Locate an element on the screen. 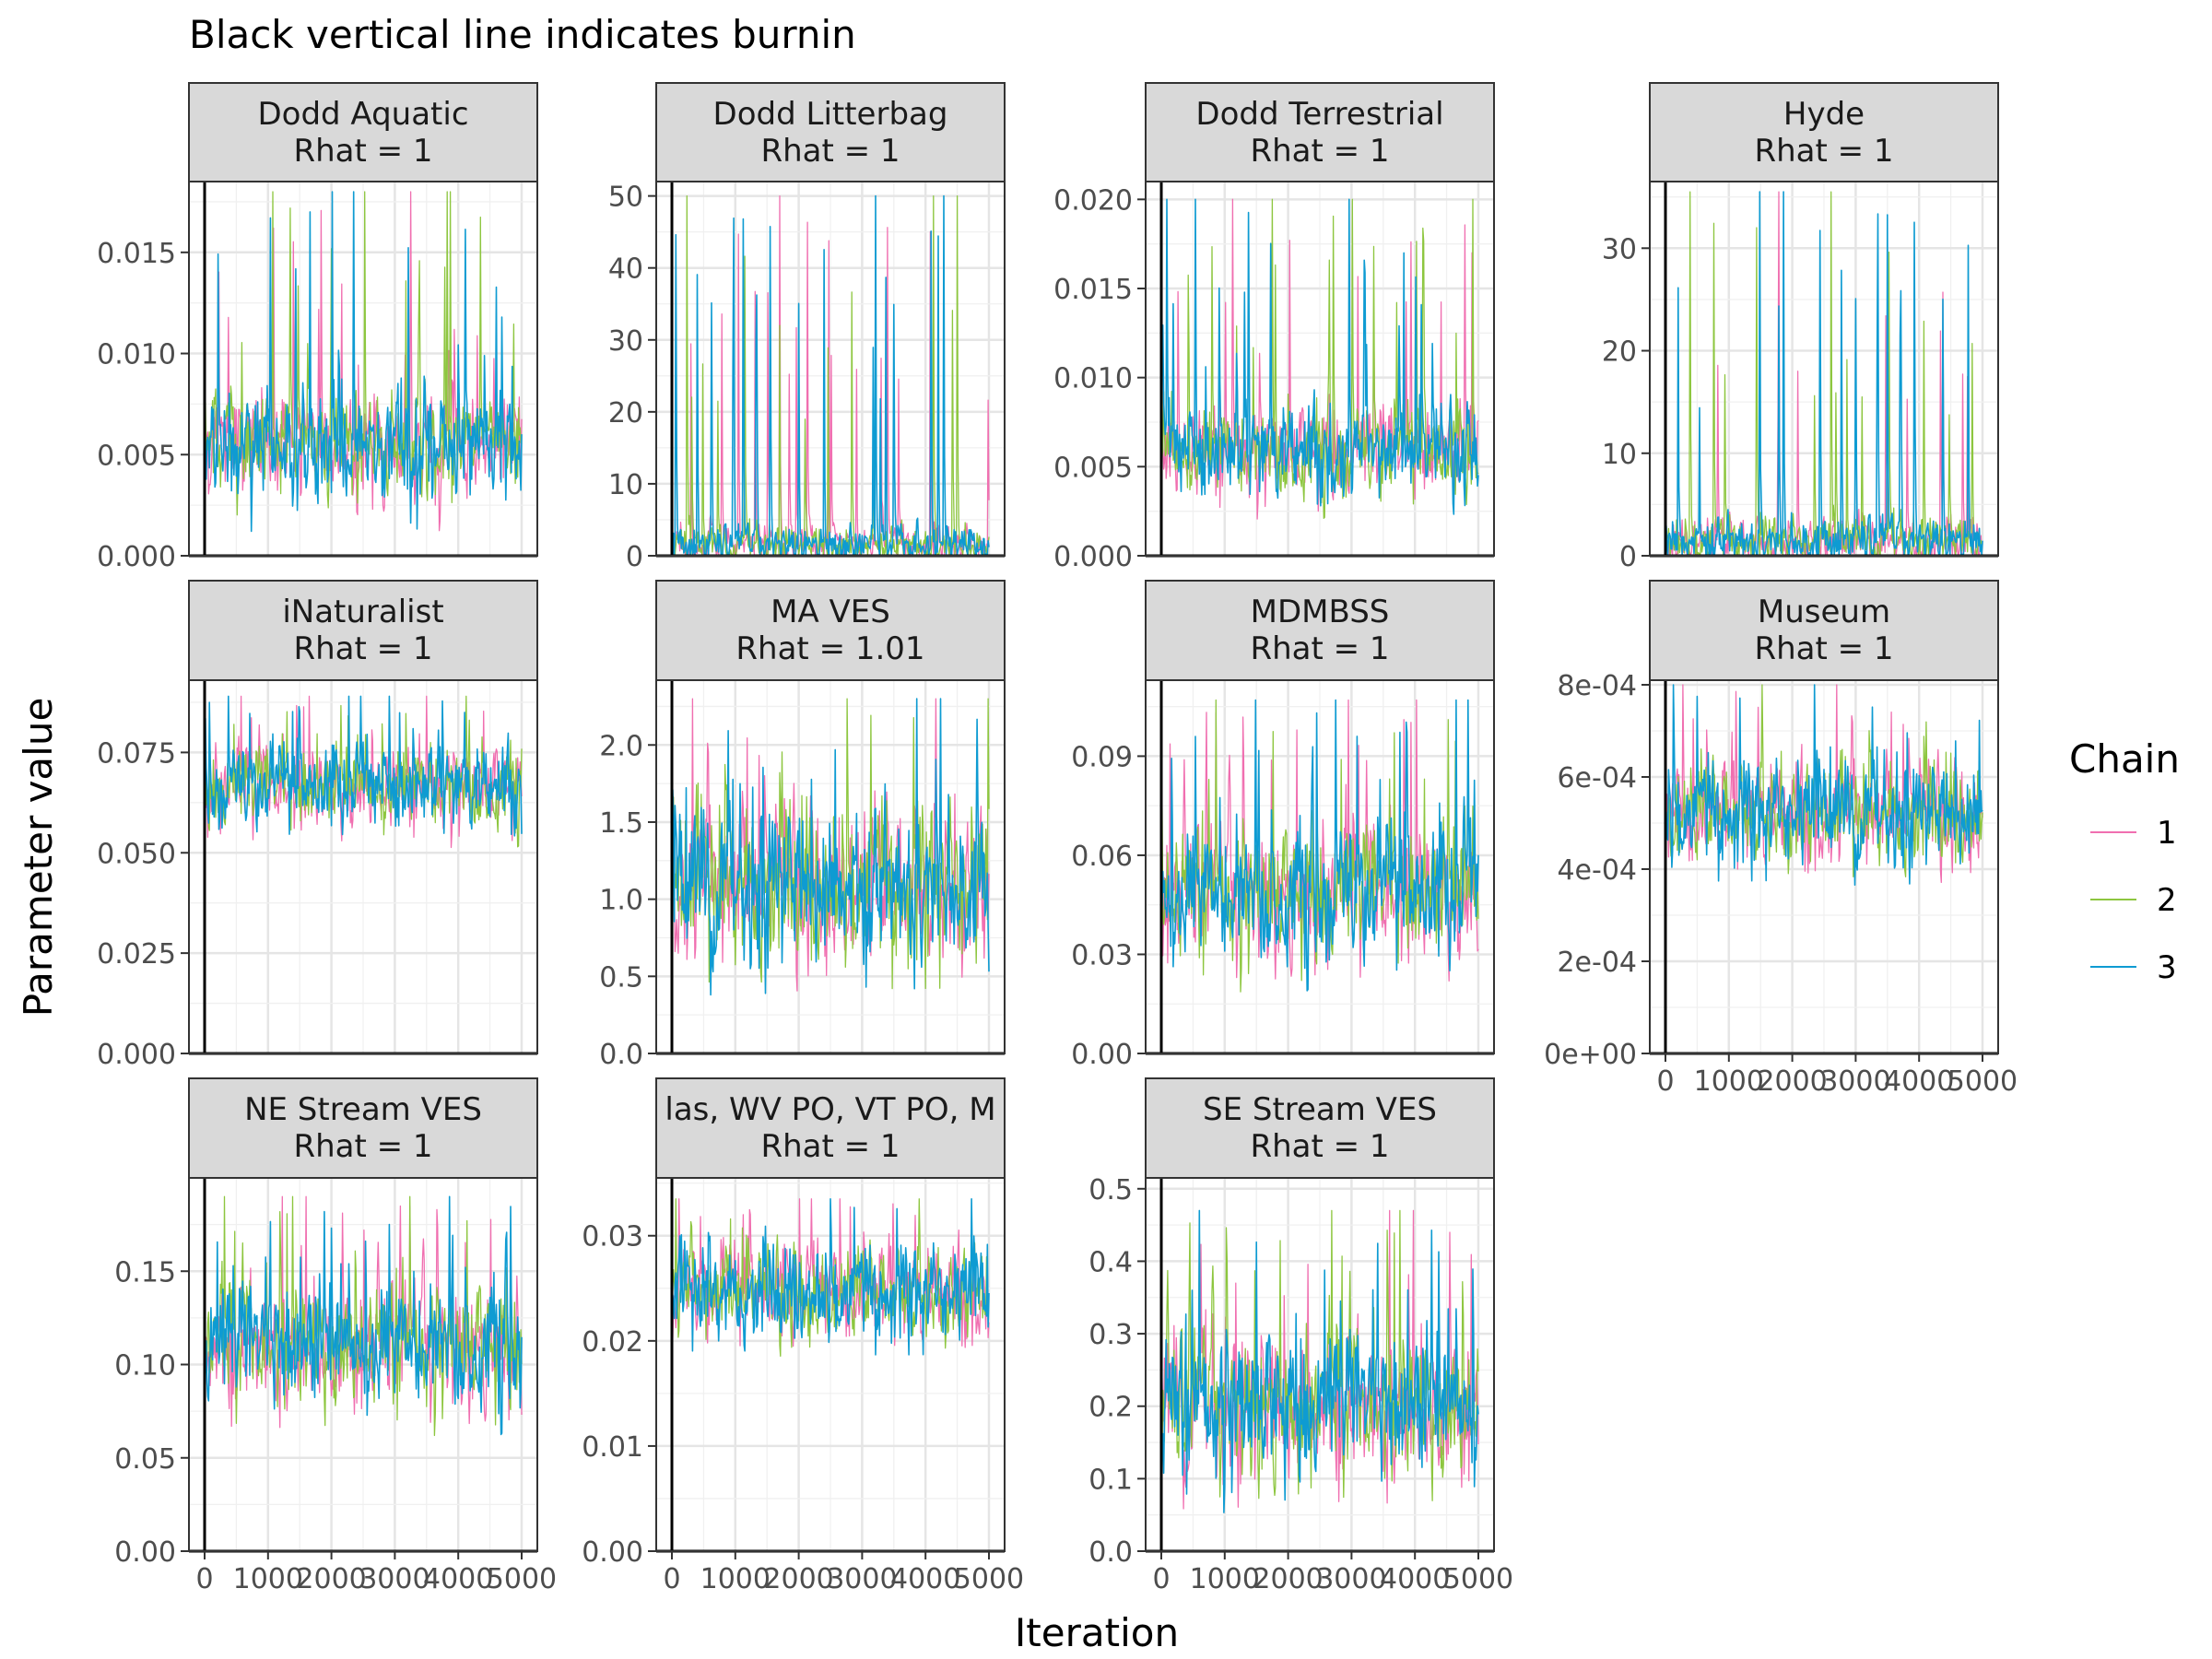  y-tick-label: 0.025 is located at coordinates (136, 954).